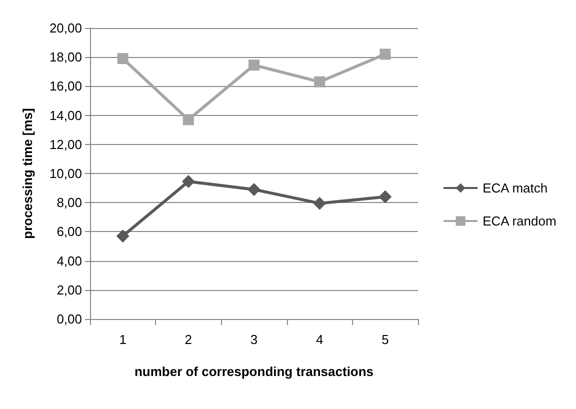 This screenshot has height=409, width=576. What do you see at coordinates (69, 290) in the screenshot?
I see `y-tick-label: 2,00` at bounding box center [69, 290].